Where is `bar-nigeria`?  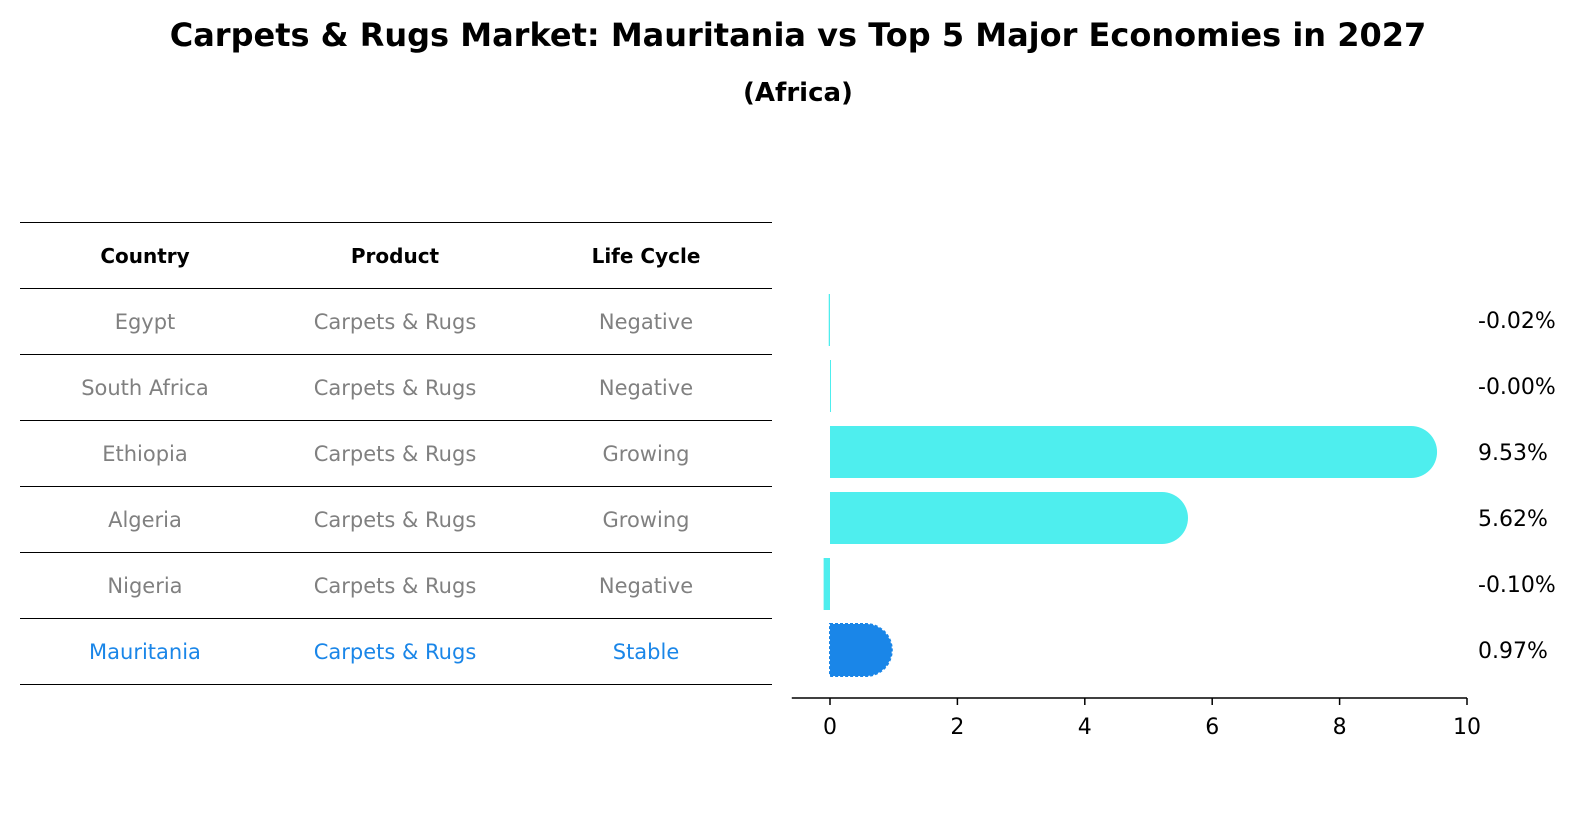 bar-nigeria is located at coordinates (826, 584).